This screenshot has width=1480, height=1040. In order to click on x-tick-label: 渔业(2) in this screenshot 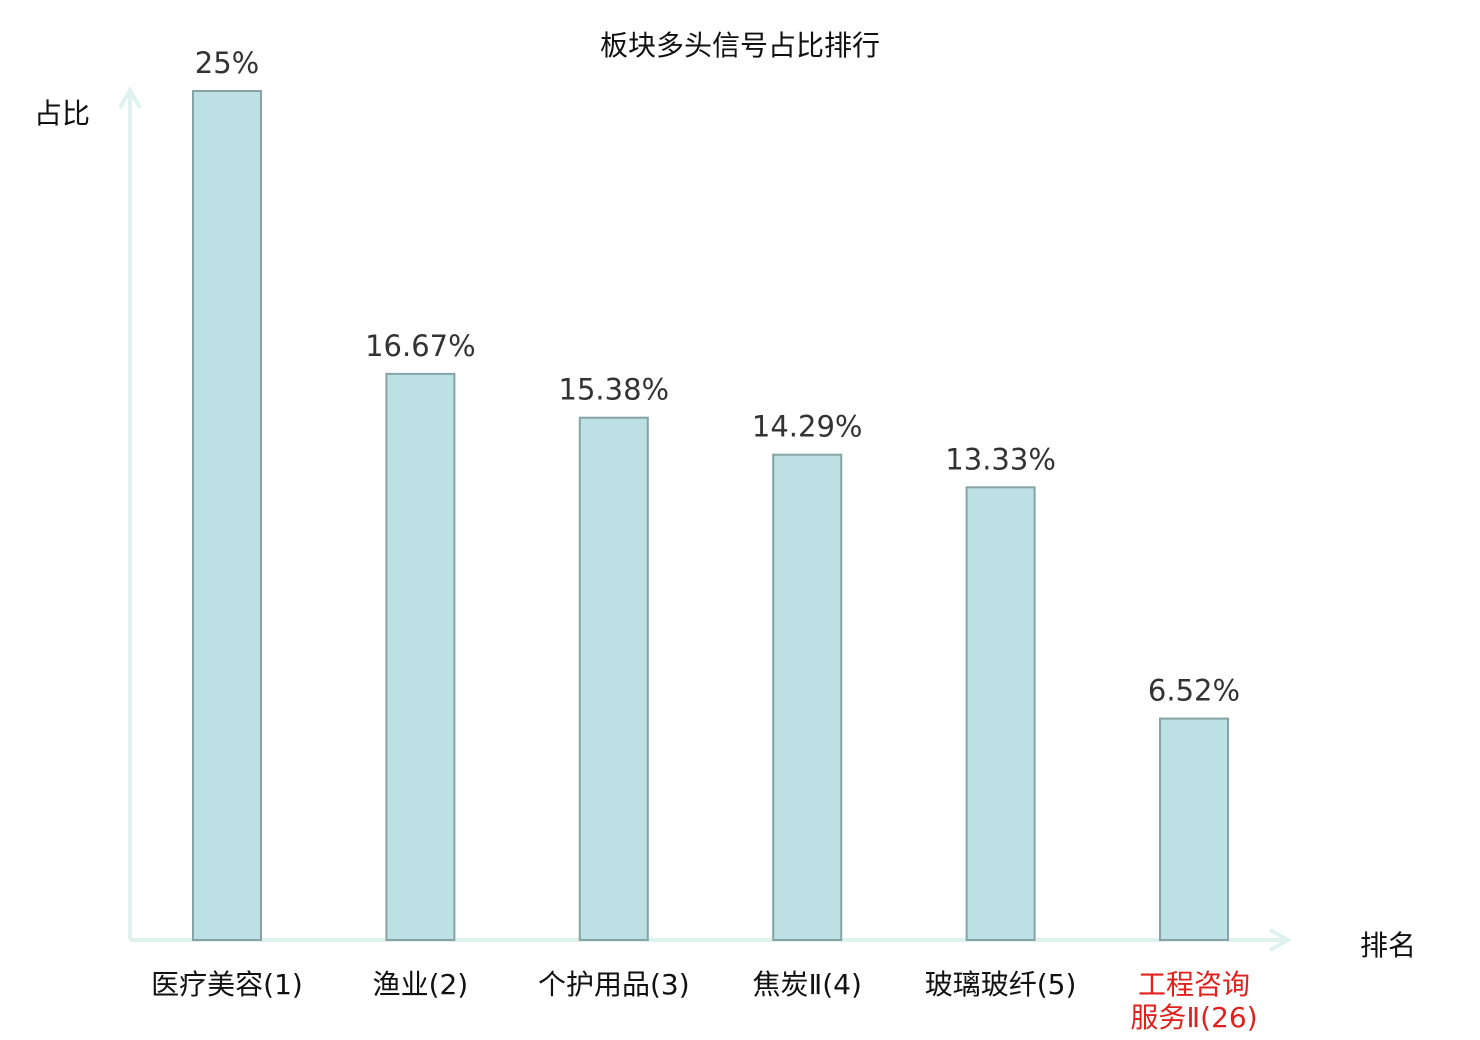, I will do `click(421, 984)`.